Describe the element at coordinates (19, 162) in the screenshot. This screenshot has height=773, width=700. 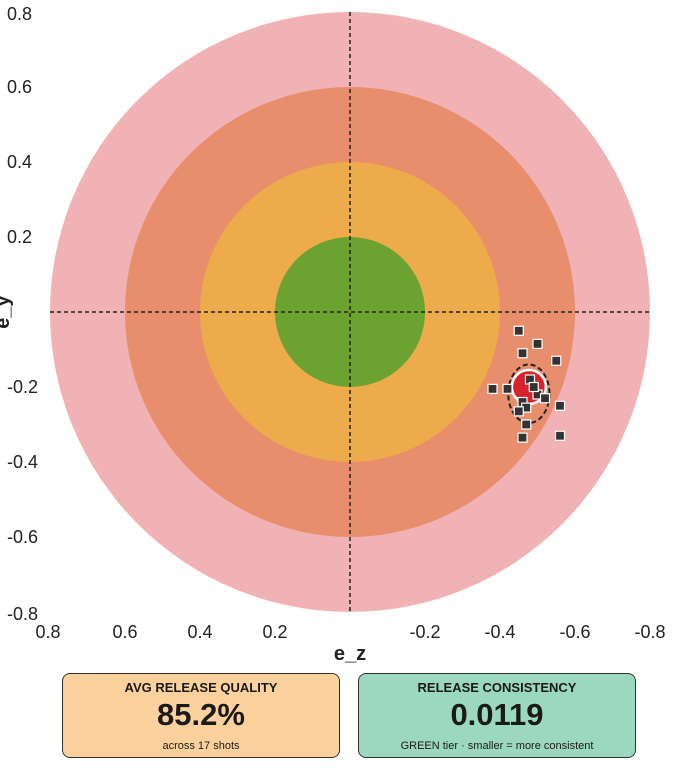
I see `y-tick-label: 0.4` at that location.